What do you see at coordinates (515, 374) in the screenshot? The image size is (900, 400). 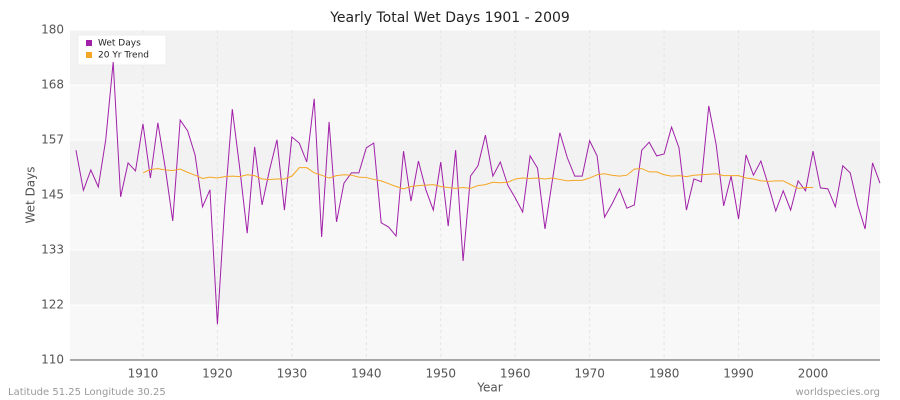 I see `x-tick-label: 1960` at bounding box center [515, 374].